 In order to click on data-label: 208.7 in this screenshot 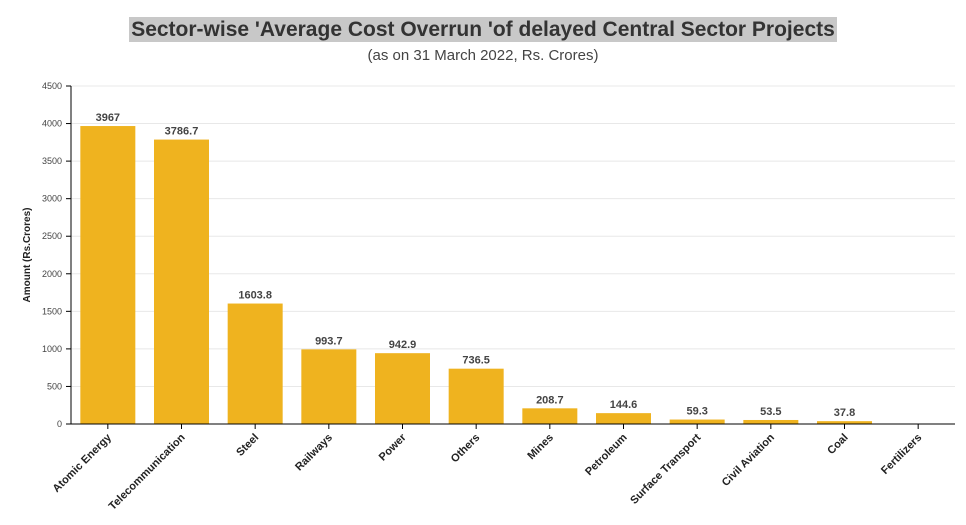, I will do `click(550, 400)`.